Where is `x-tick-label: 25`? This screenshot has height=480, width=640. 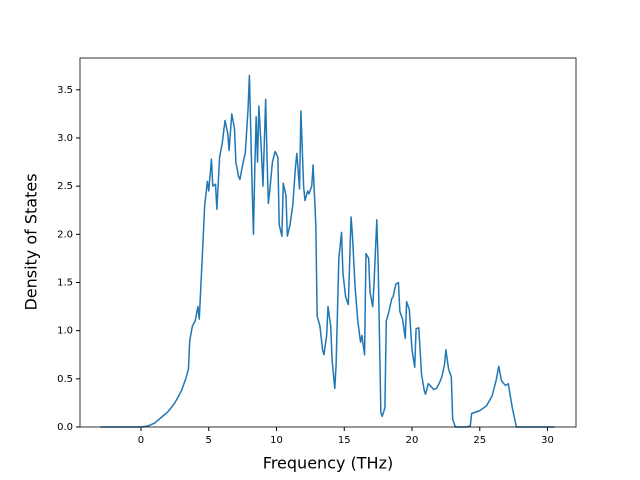 x-tick-label: 25 is located at coordinates (479, 440).